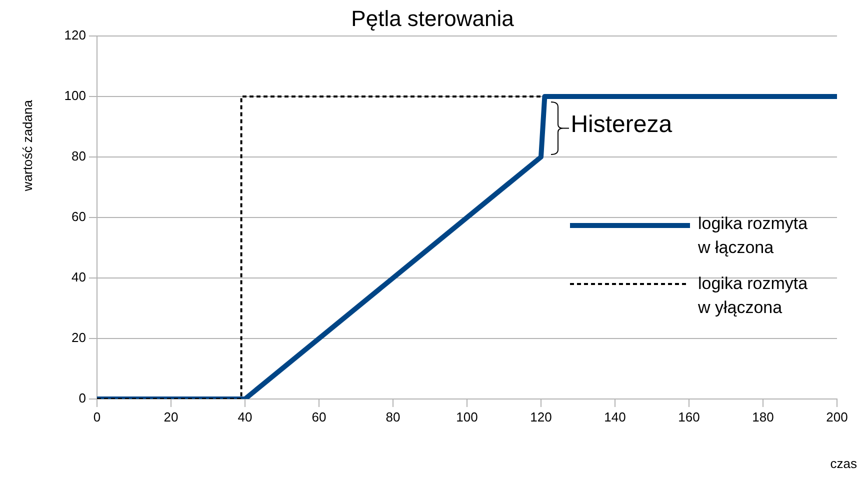 The width and height of the screenshot is (865, 482). I want to click on x-tick-label: 20, so click(171, 416).